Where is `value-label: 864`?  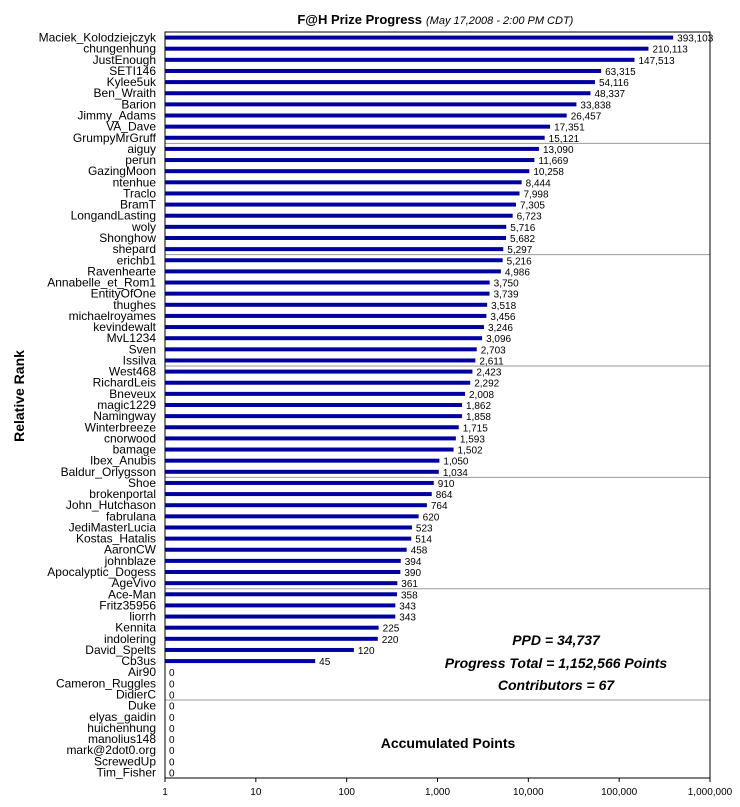 value-label: 864 is located at coordinates (444, 495).